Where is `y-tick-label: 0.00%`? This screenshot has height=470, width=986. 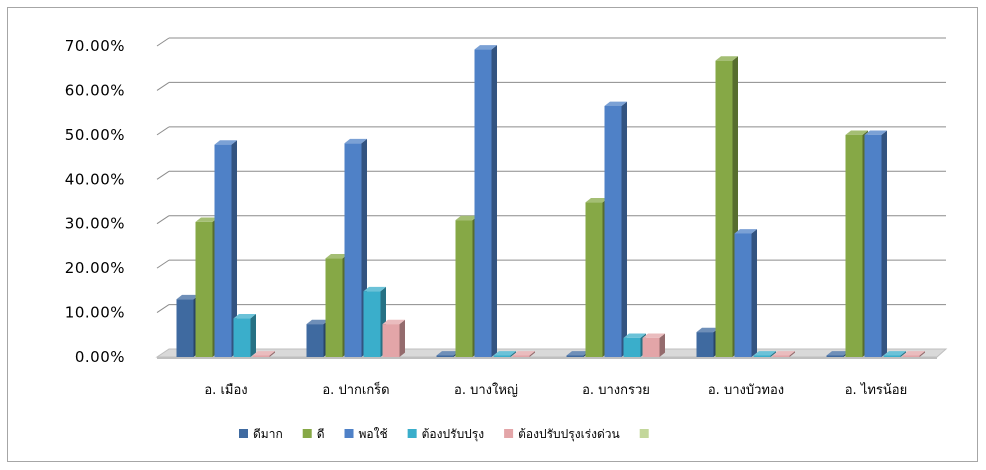 y-tick-label: 0.00% is located at coordinates (100, 357).